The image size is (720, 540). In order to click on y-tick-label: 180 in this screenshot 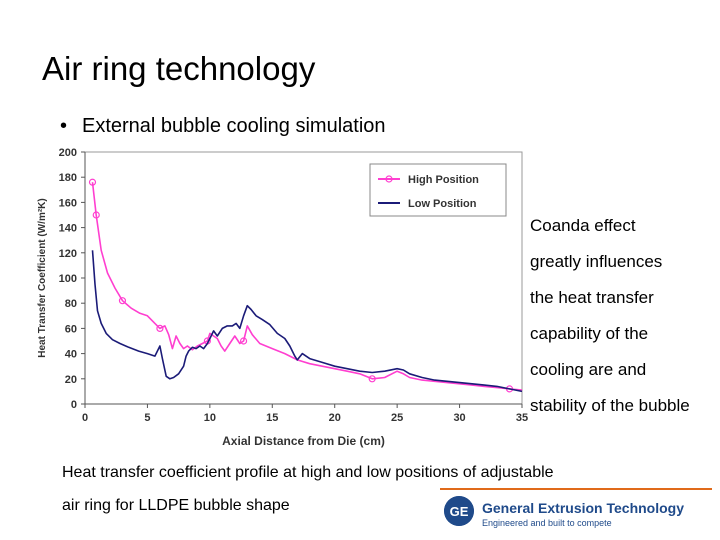, I will do `click(68, 178)`.